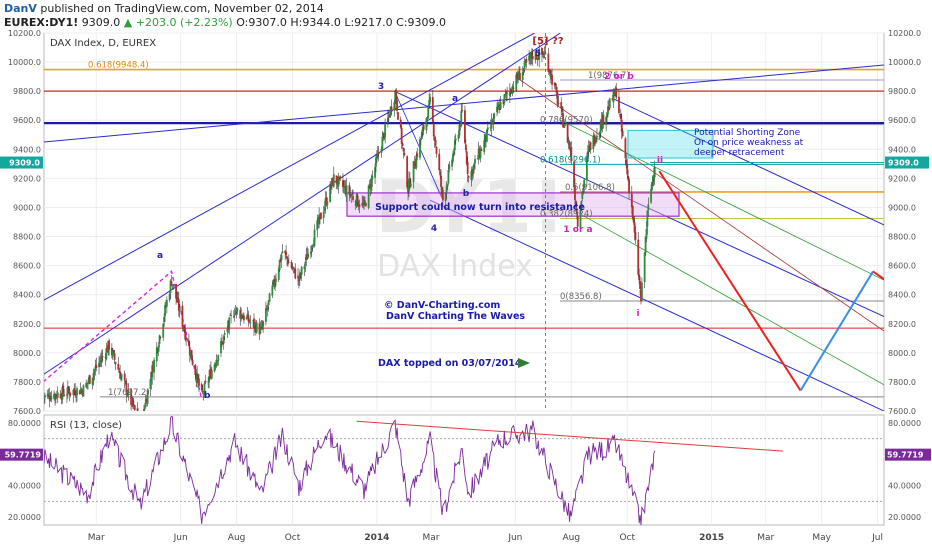  I want to click on author-name: DanV, so click(20, 8).